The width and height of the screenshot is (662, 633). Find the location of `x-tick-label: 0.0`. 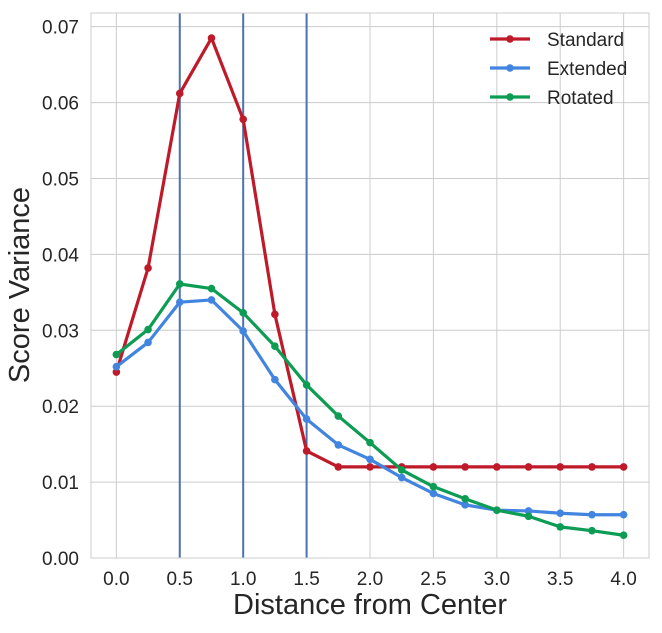

x-tick-label: 0.0 is located at coordinates (116, 579).